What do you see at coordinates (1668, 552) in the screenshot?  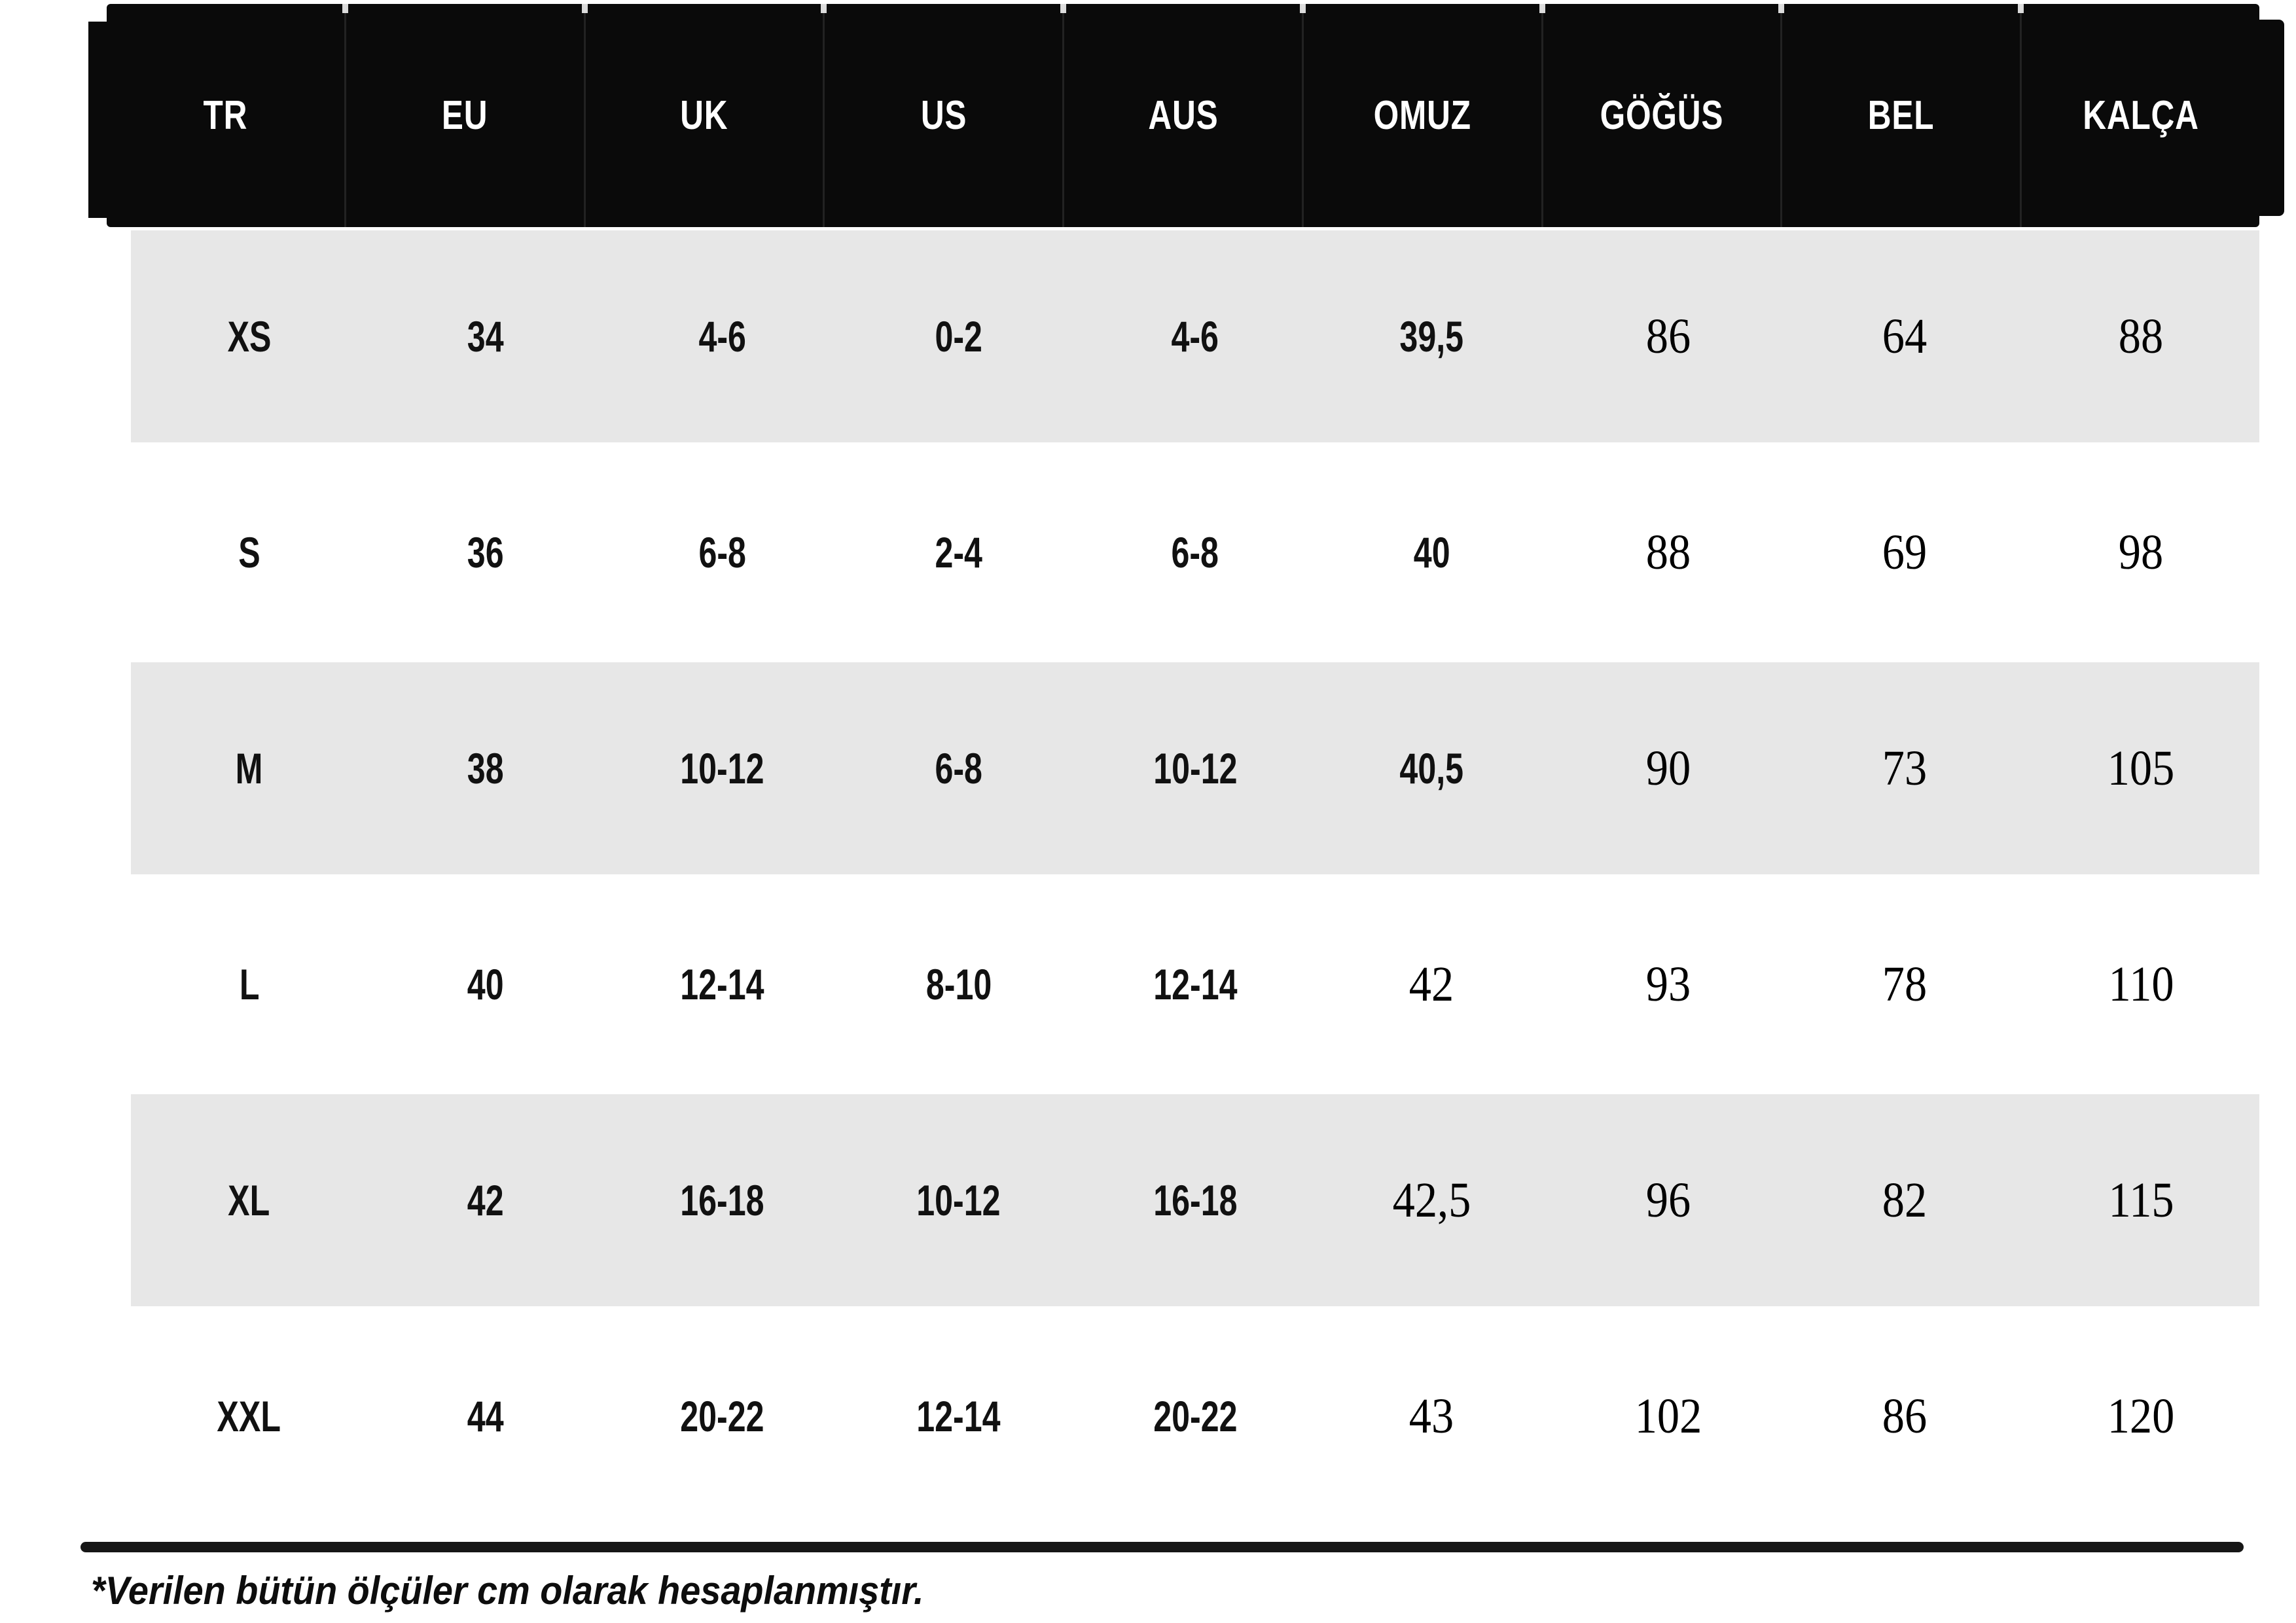 I see `cell-value: 88` at bounding box center [1668, 552].